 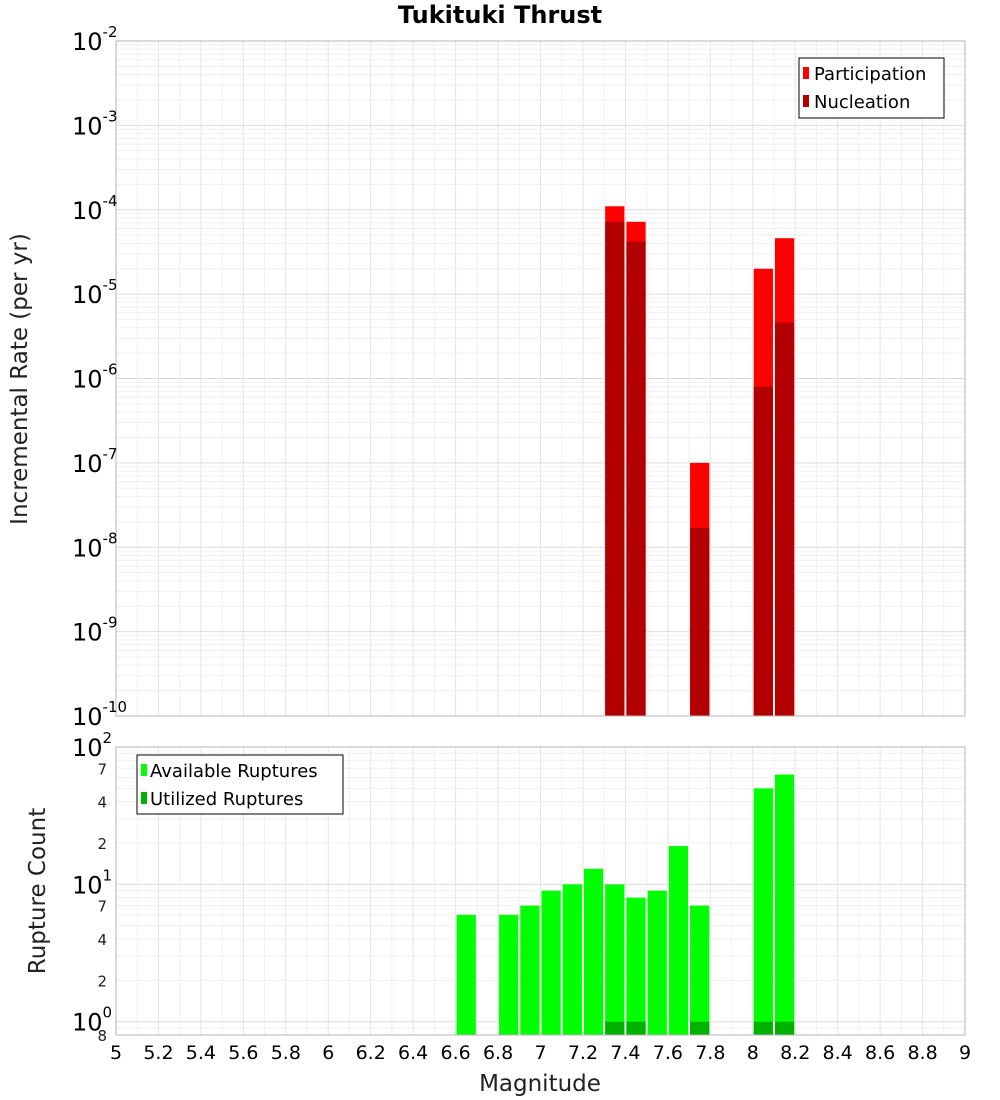 I want to click on count-y-tick-labels: 10⁰ 10¹ 10² 8 2 4 7 2 4 7, so click(x=92, y=887).